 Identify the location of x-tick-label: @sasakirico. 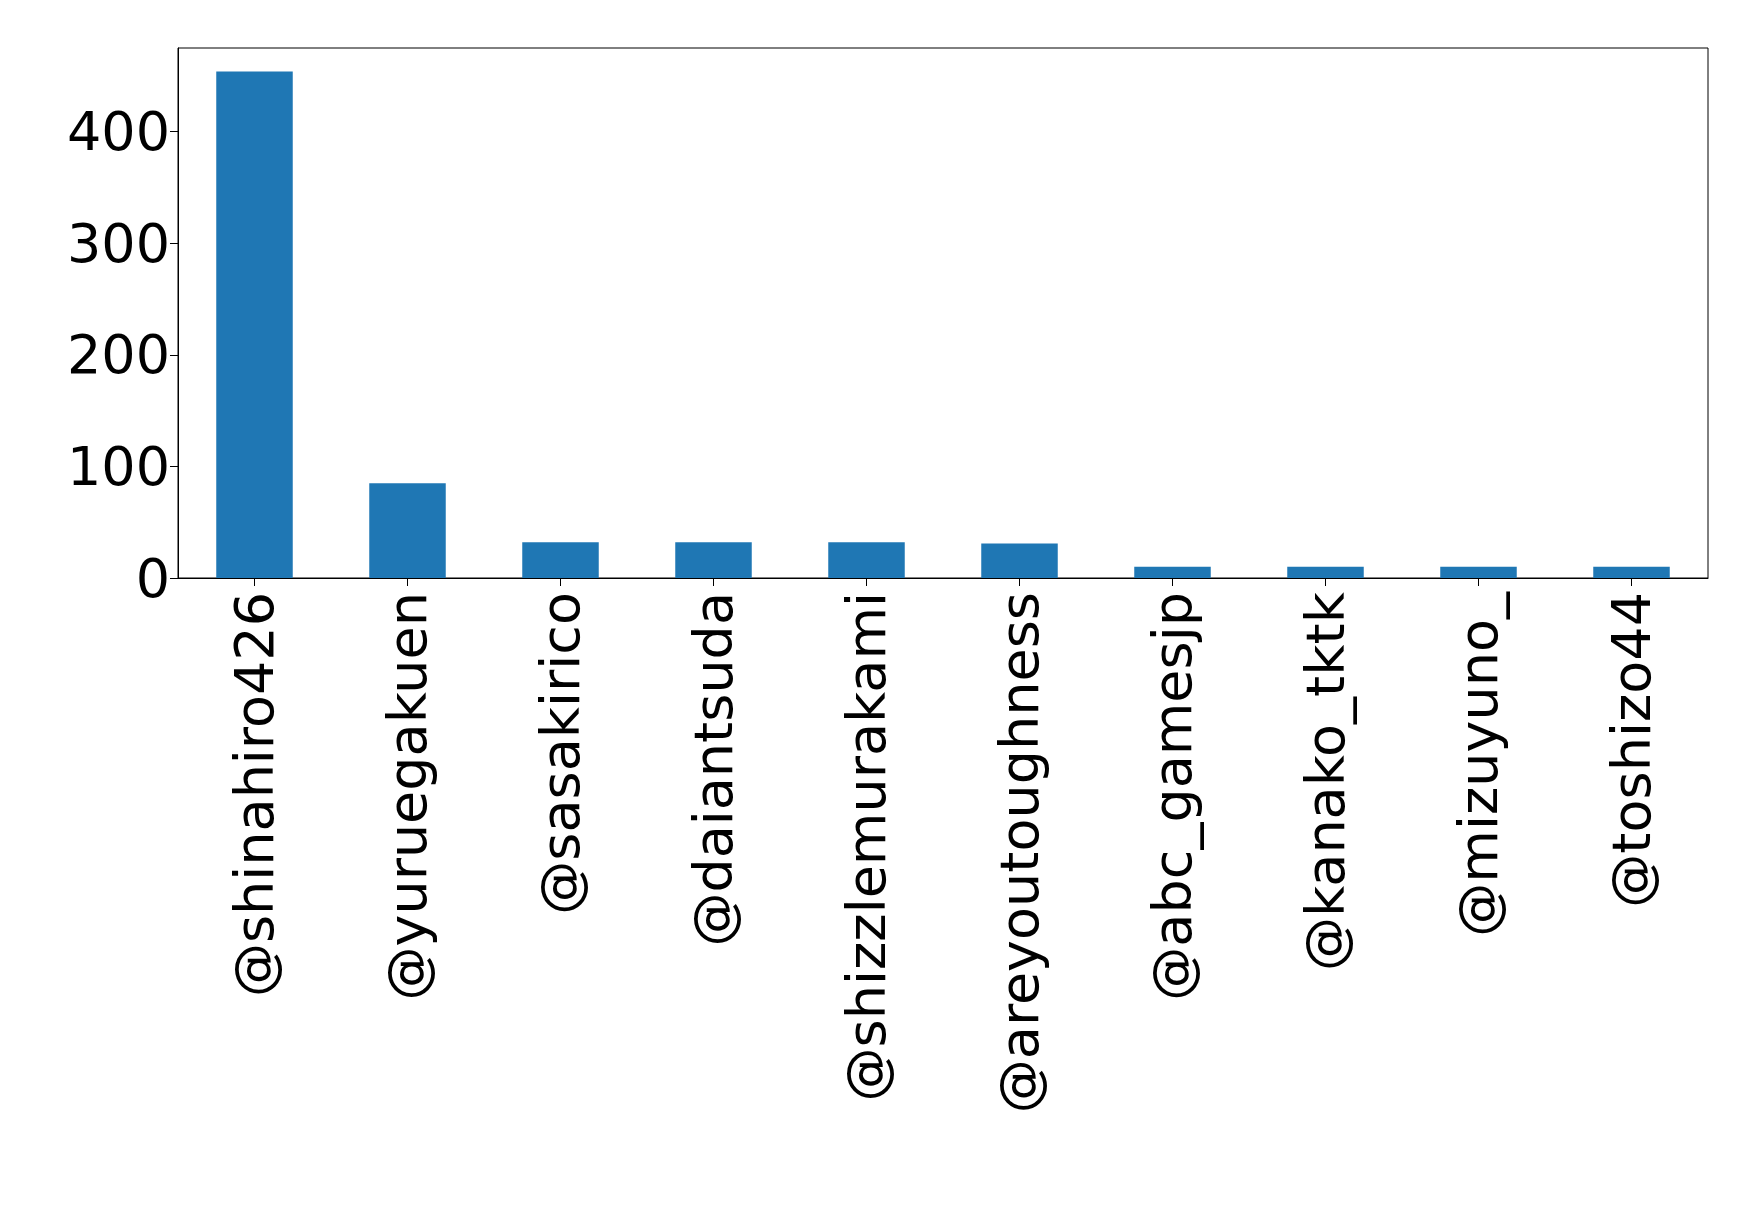
(560, 753).